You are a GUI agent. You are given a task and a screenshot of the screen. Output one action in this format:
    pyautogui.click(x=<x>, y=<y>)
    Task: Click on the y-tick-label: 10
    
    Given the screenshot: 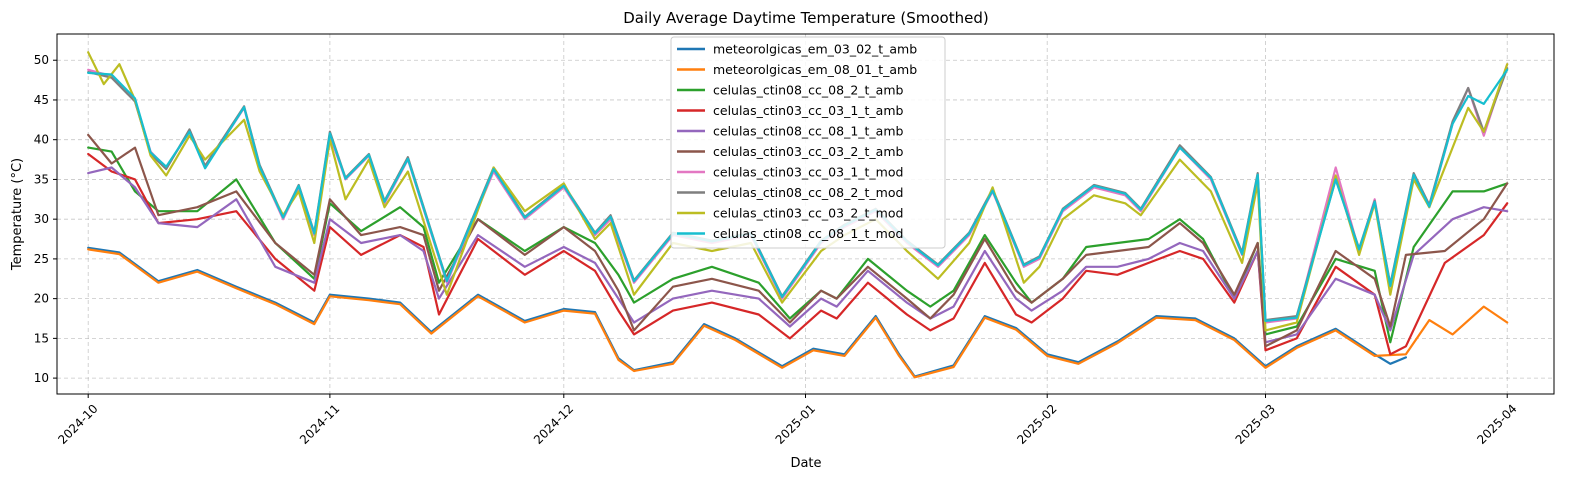 What is the action you would take?
    pyautogui.click(x=41, y=378)
    